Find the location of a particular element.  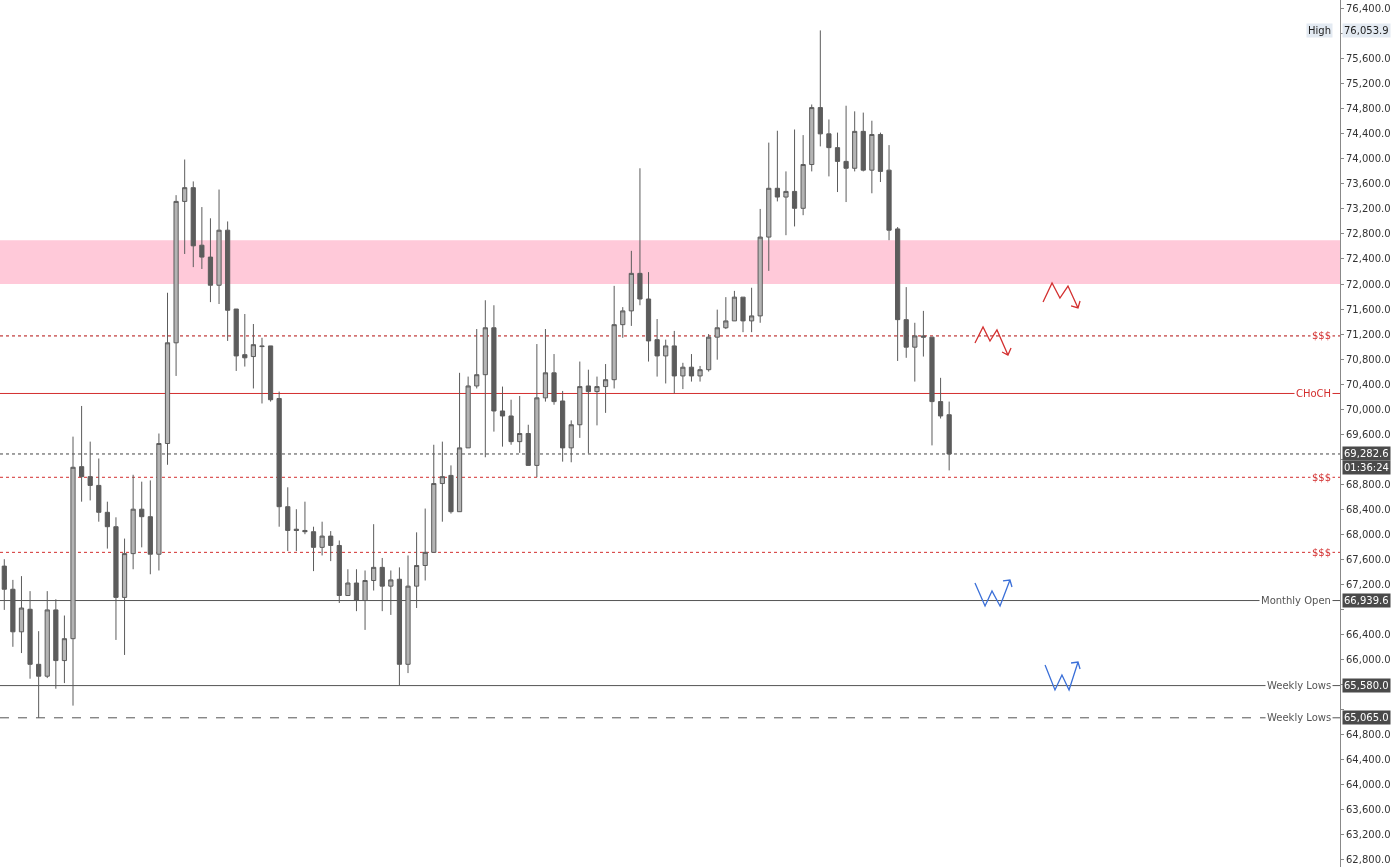

y-tick-label: 66,000.0 is located at coordinates (1368, 659).